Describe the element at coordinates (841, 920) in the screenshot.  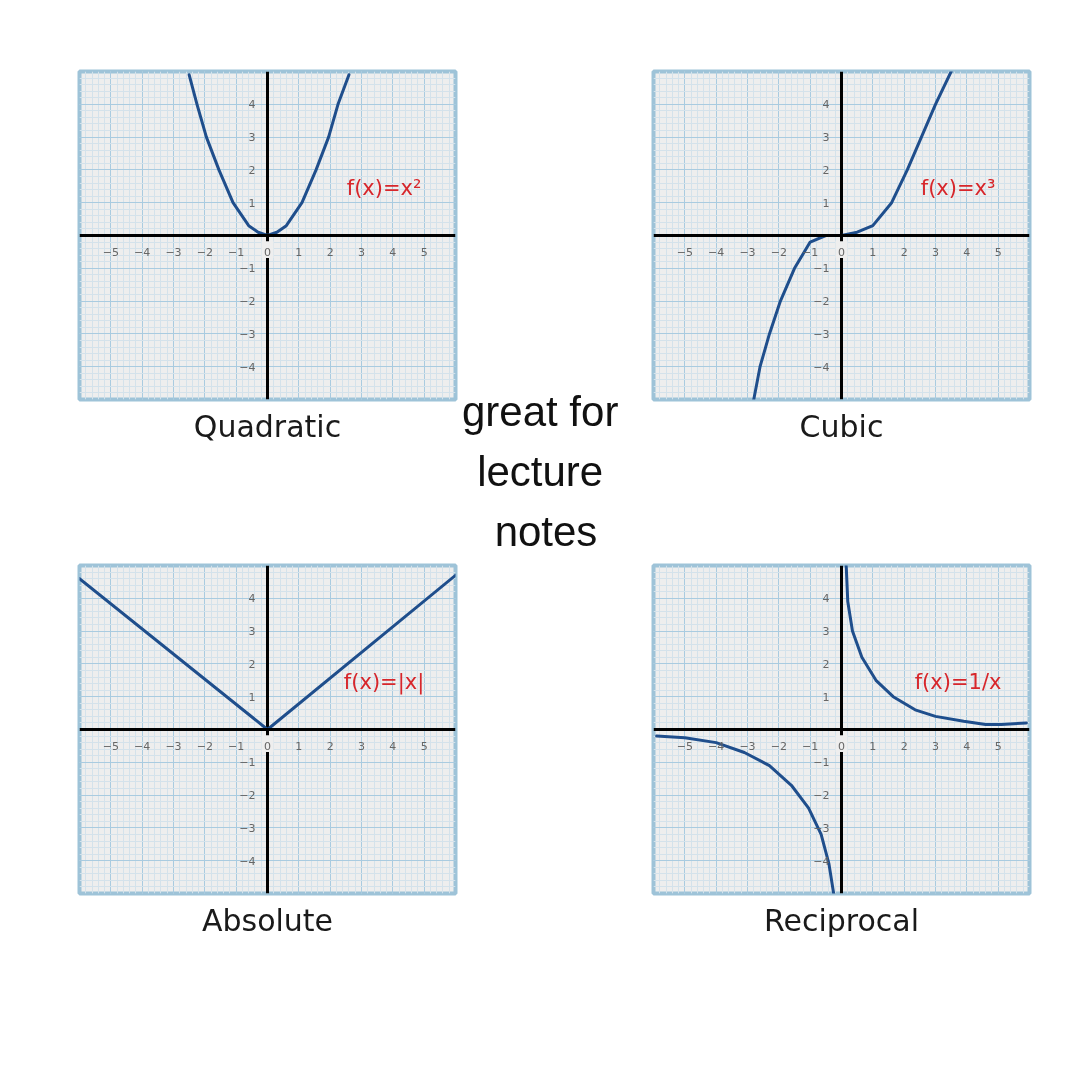
I see `text: Reciprocal` at that location.